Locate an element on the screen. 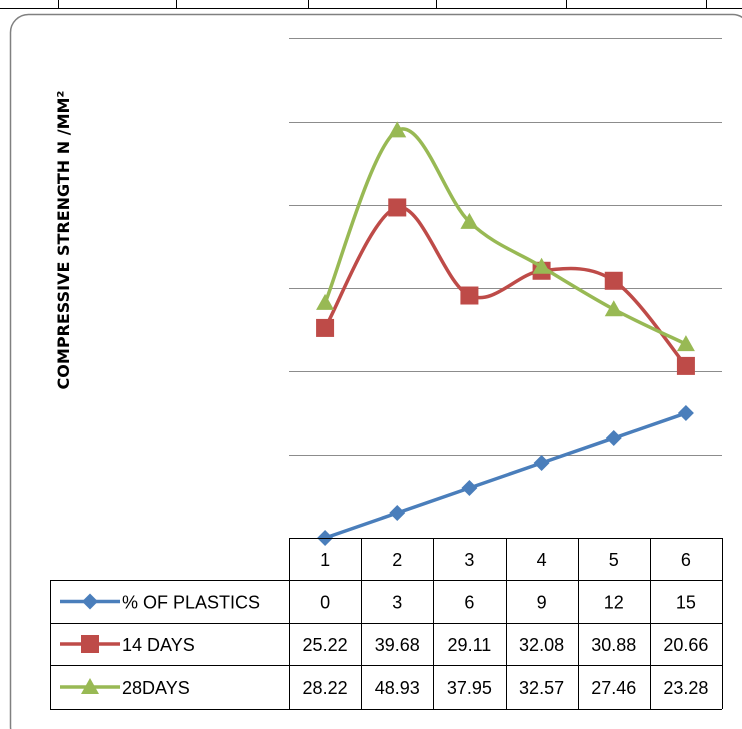  data-label: 3 is located at coordinates (397, 603).